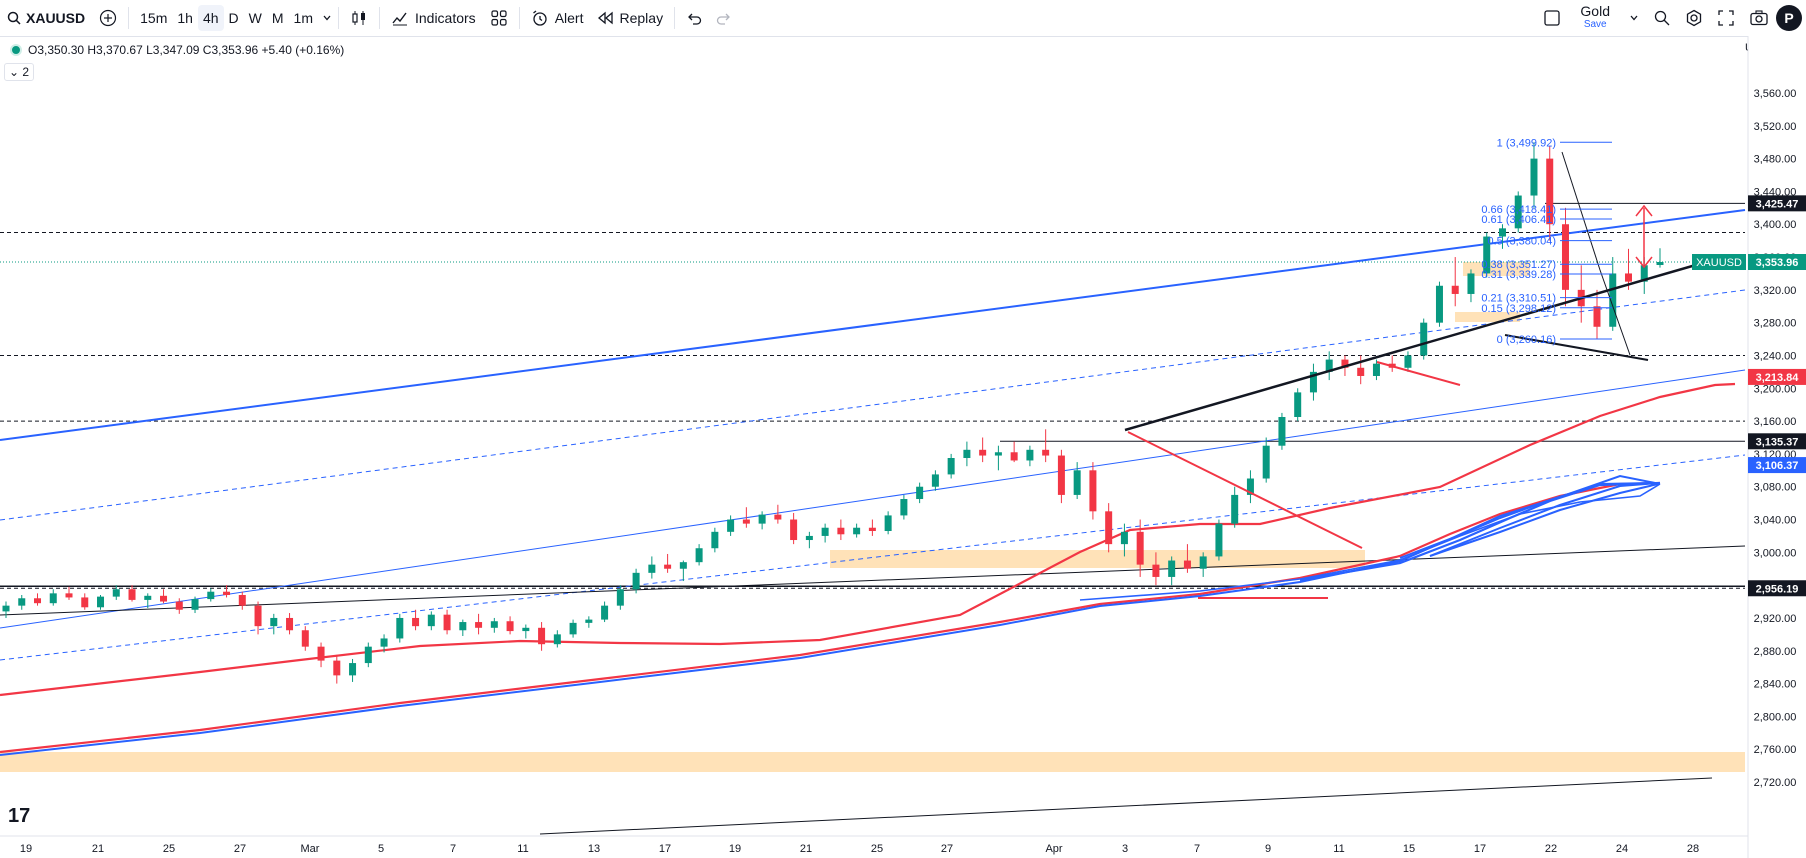  What do you see at coordinates (1775, 324) in the screenshot?
I see `price-tick-label: 3,280.00` at bounding box center [1775, 324].